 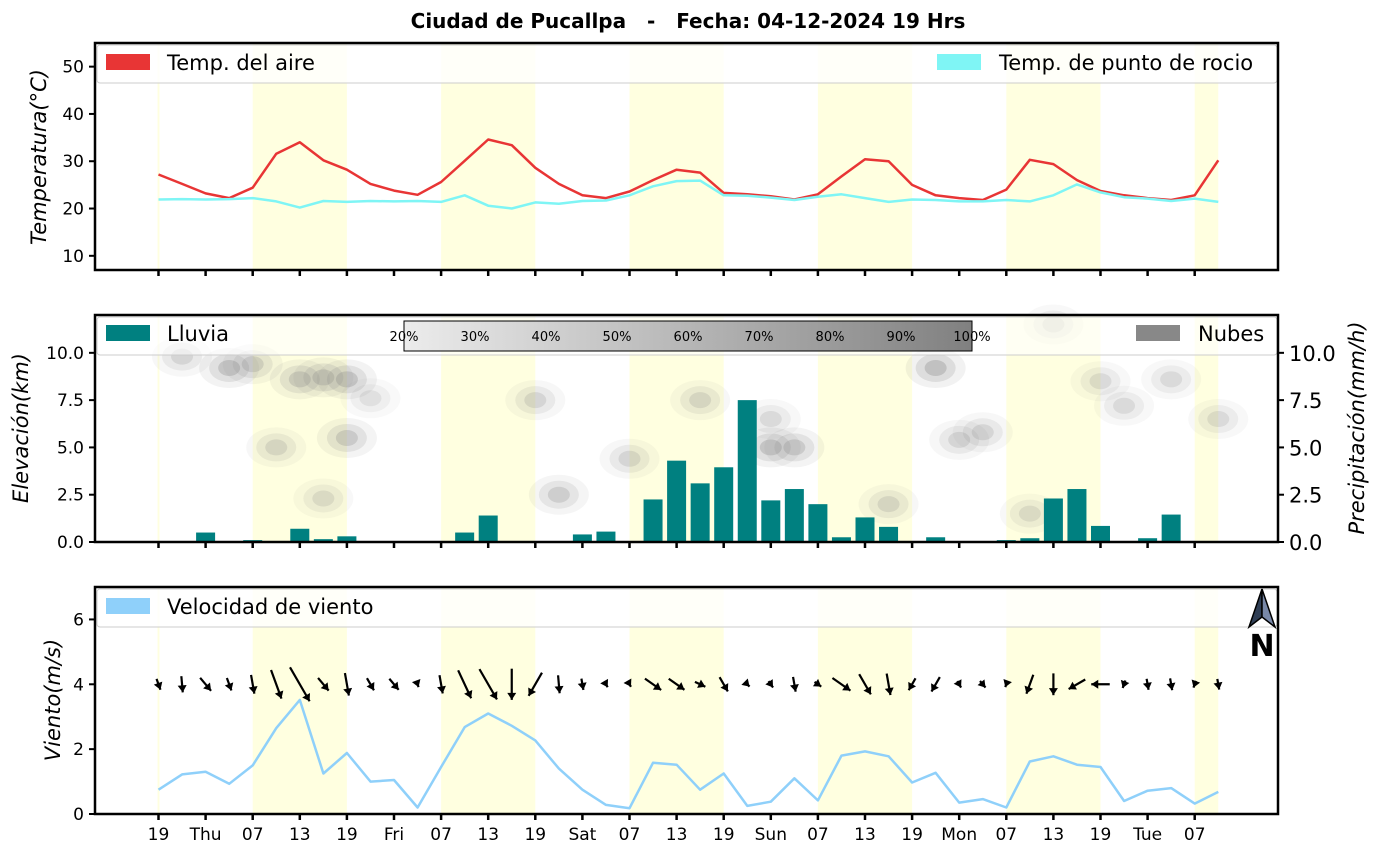 What do you see at coordinates (21, 428) in the screenshot?
I see `elevation-y-label: Elevación(km)` at bounding box center [21, 428].